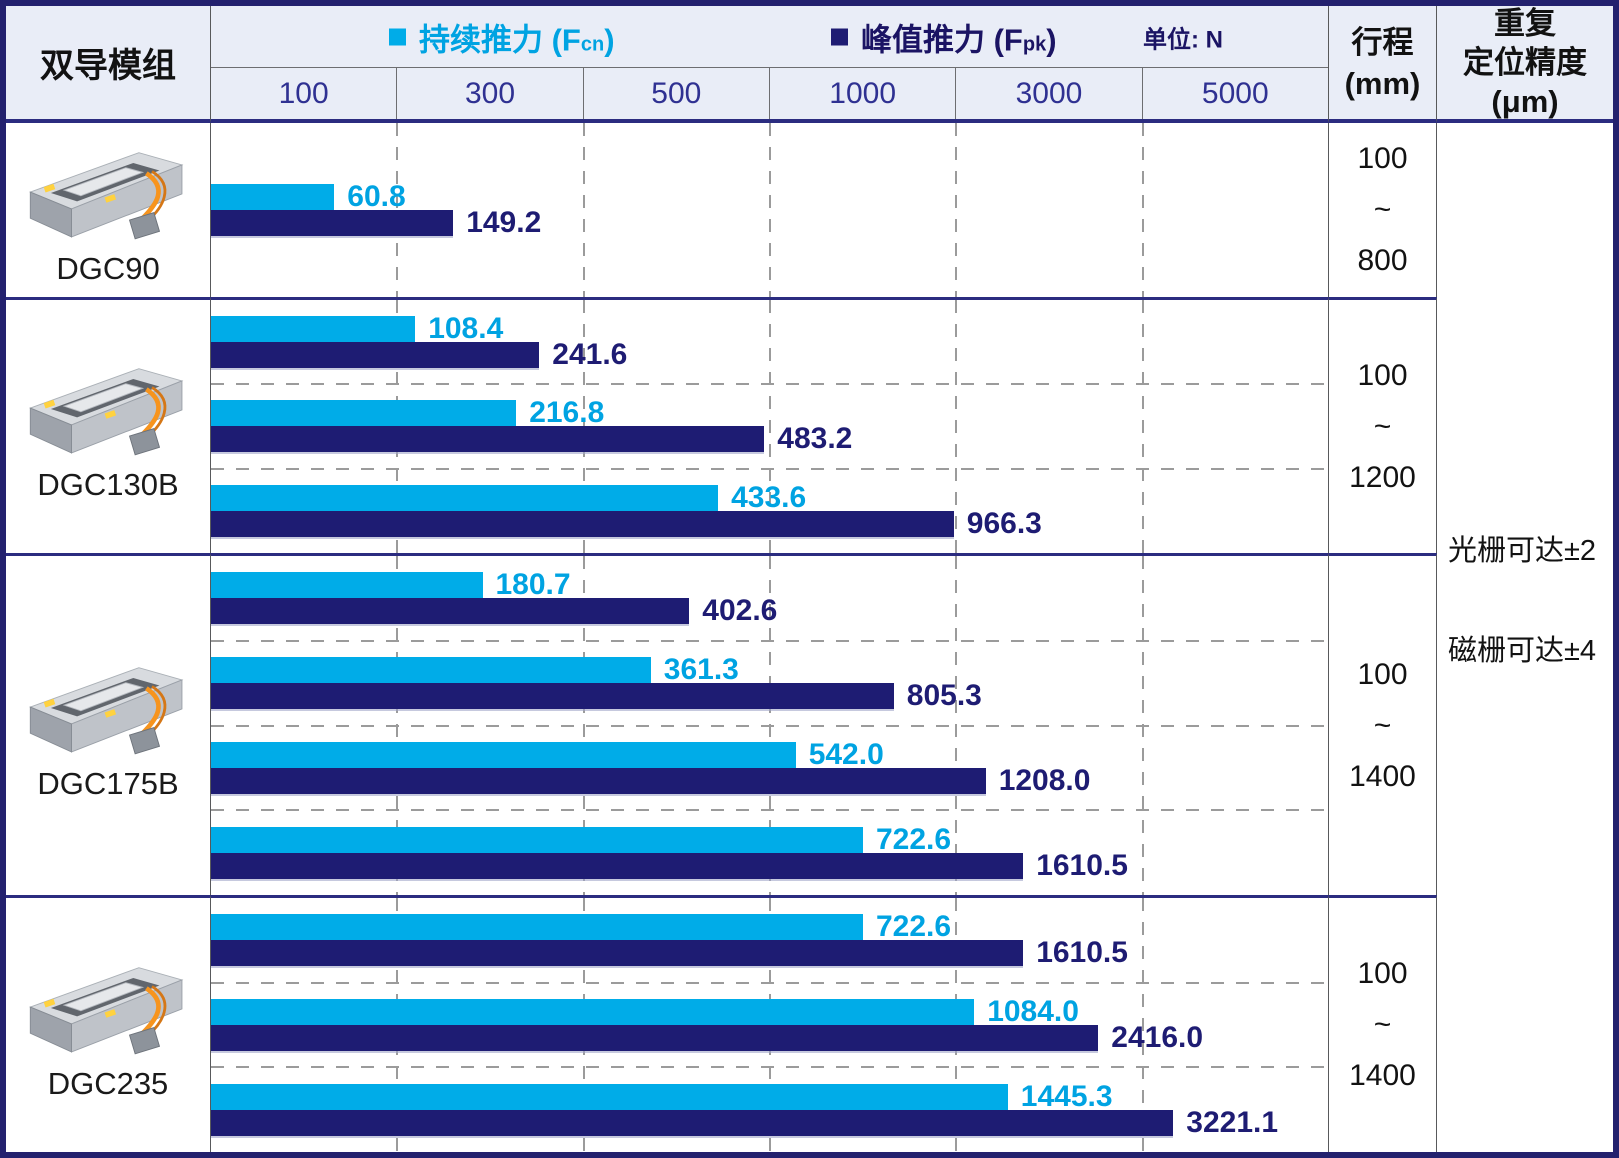 This screenshot has width=1619, height=1158. I want to click on accuracy-value-optical: 光栅可达±2, so click(1522, 550).